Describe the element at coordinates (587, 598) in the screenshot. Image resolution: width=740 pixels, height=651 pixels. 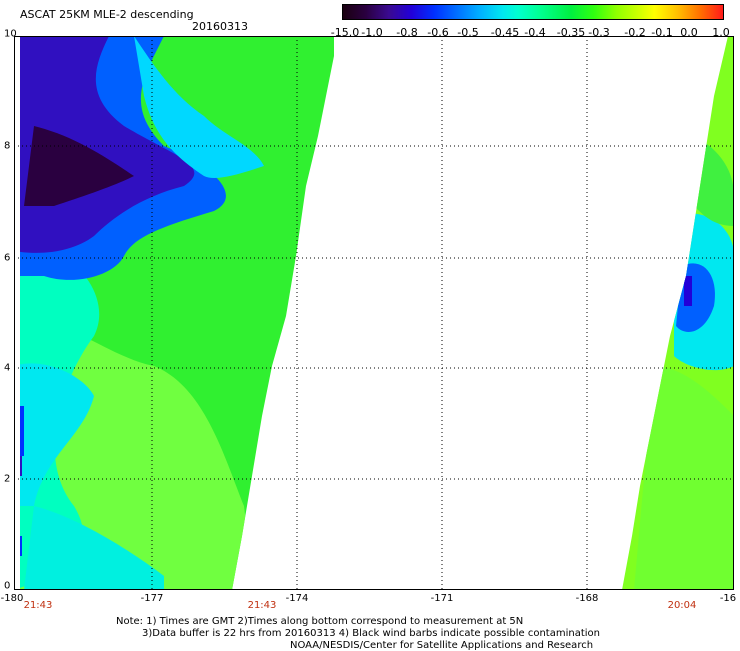
I see `x-tick-label: -168` at that location.